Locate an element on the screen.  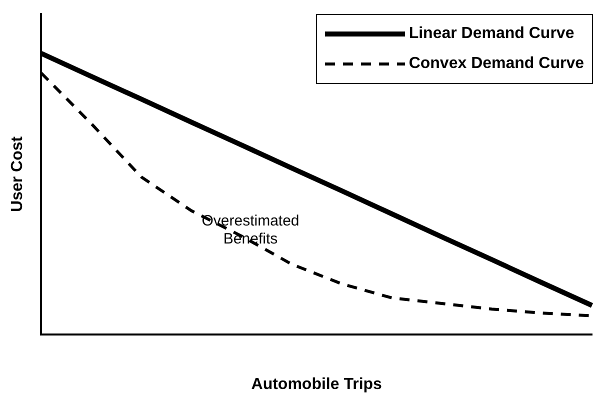
annotation: Overestimated Benefits is located at coordinates (251, 230).